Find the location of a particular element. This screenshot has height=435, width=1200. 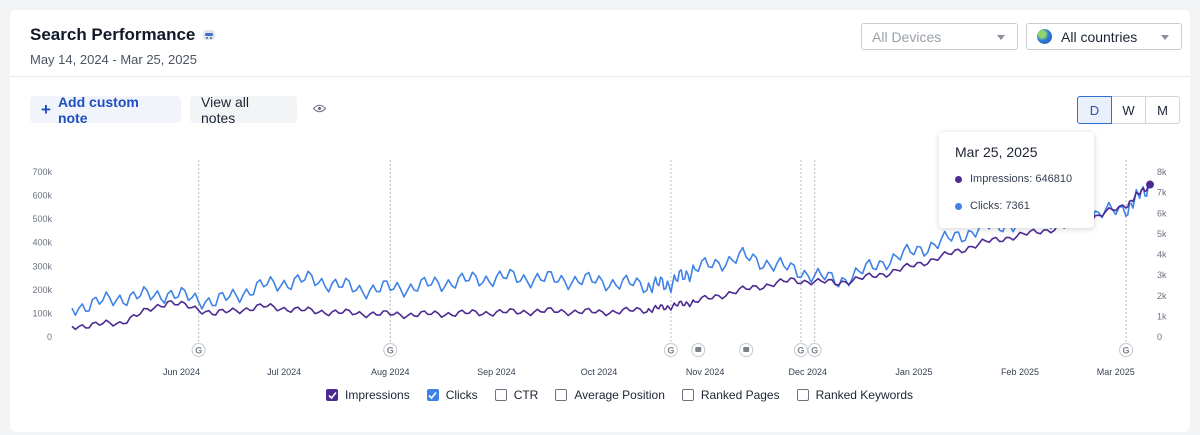

legend-ctr: CTR is located at coordinates (516, 395).